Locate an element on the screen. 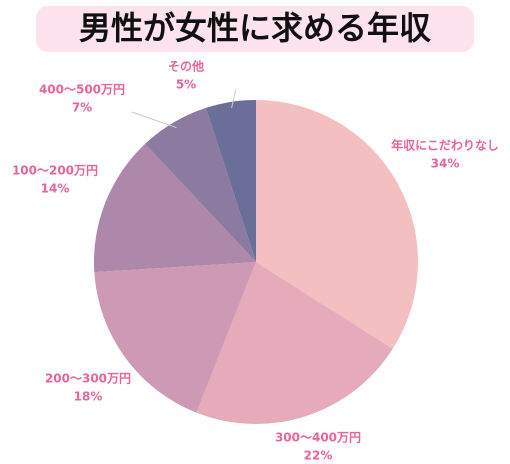  slice-label: 100〜200万円 is located at coordinates (55, 171).